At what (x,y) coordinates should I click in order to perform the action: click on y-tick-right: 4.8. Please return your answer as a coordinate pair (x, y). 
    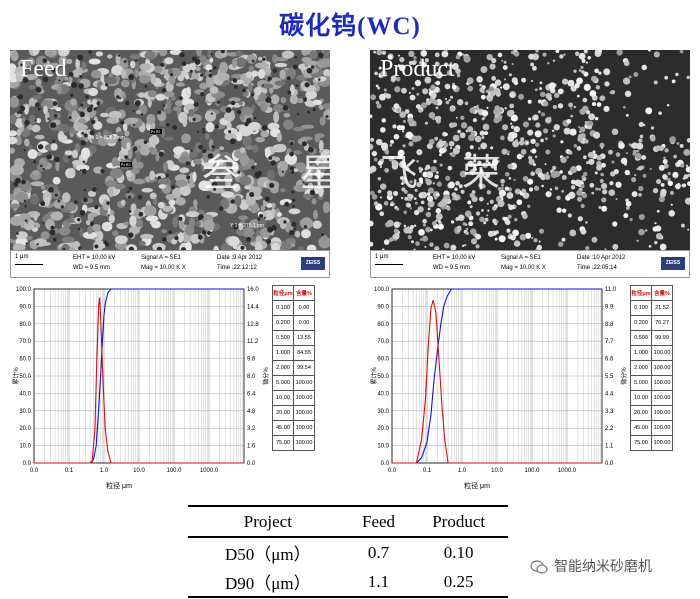
    Looking at the image, I should click on (251, 412).